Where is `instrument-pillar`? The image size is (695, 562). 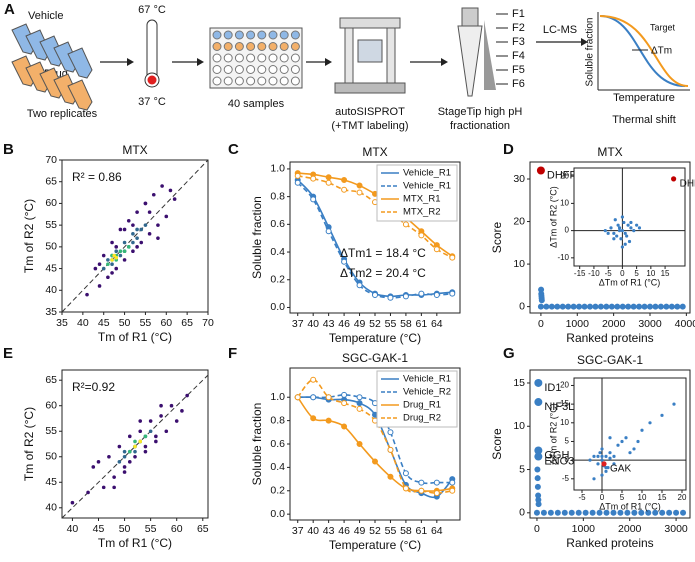 instrument-pillar is located at coordinates (349, 55).